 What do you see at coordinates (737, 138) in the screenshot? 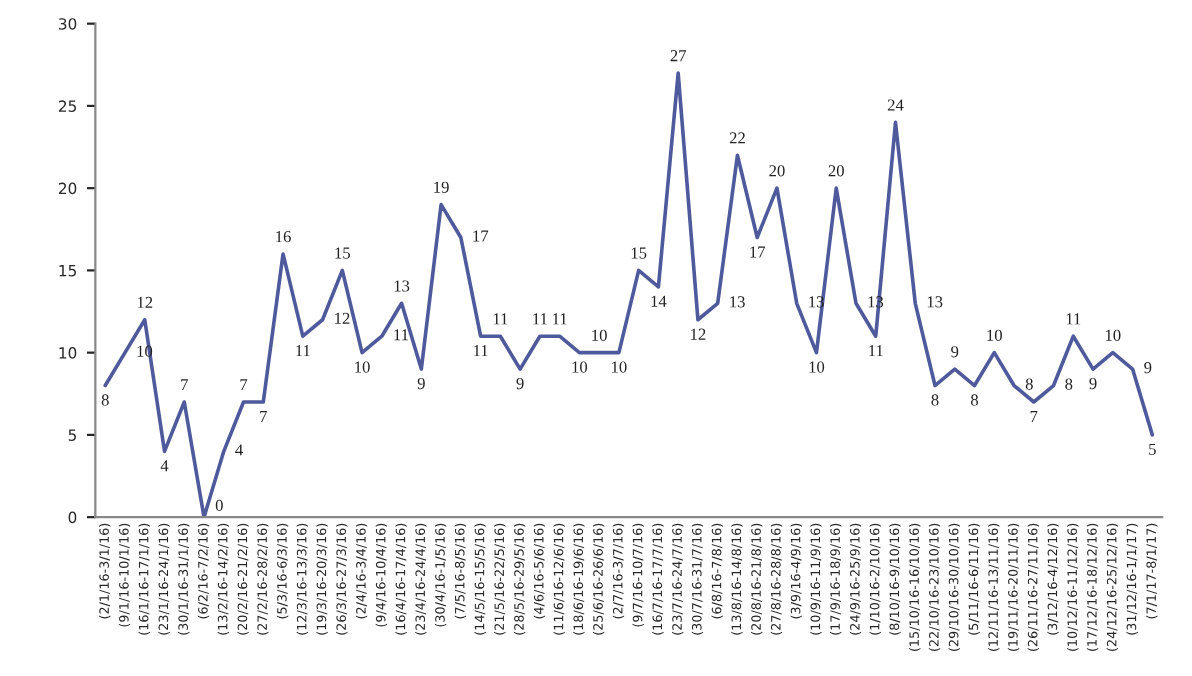
I see `data-label: 22` at bounding box center [737, 138].